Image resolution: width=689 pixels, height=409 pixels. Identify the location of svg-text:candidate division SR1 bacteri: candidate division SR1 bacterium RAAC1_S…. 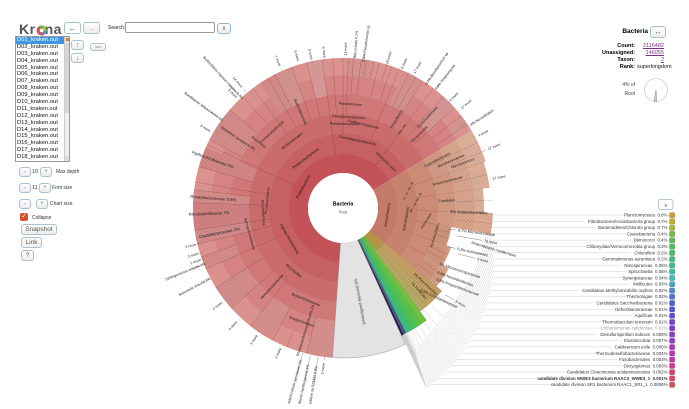
(609, 384).